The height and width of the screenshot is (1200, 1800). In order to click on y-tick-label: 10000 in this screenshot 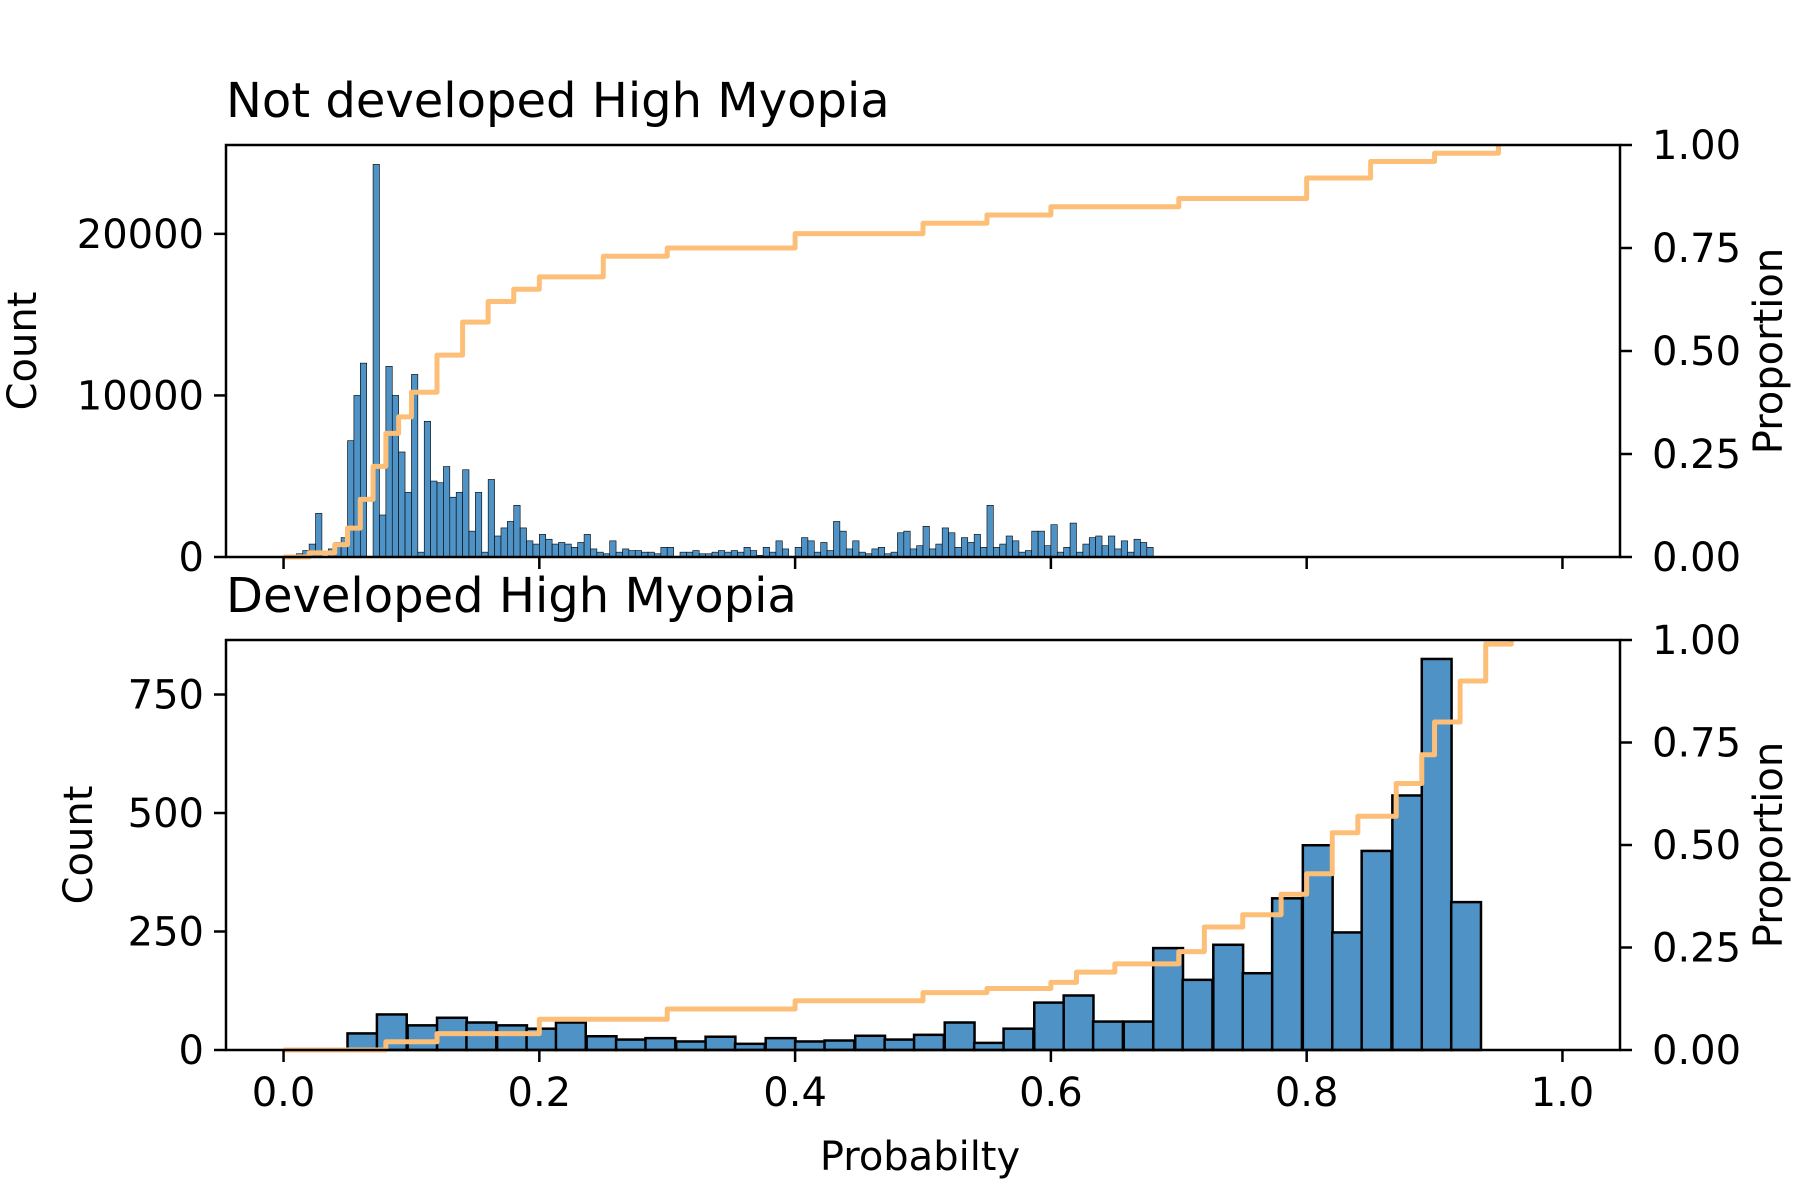, I will do `click(140, 396)`.